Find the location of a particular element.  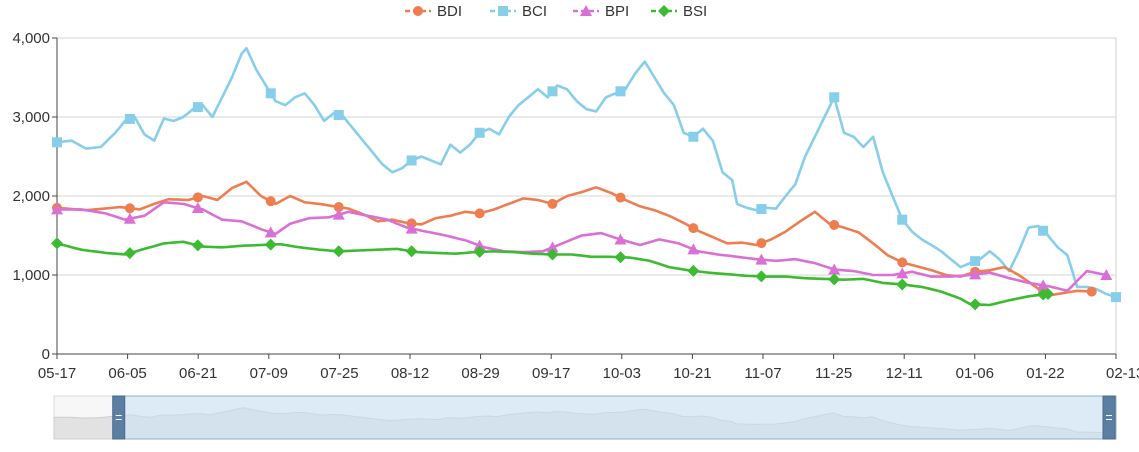

navigator-handle-right is located at coordinates (1109, 417).